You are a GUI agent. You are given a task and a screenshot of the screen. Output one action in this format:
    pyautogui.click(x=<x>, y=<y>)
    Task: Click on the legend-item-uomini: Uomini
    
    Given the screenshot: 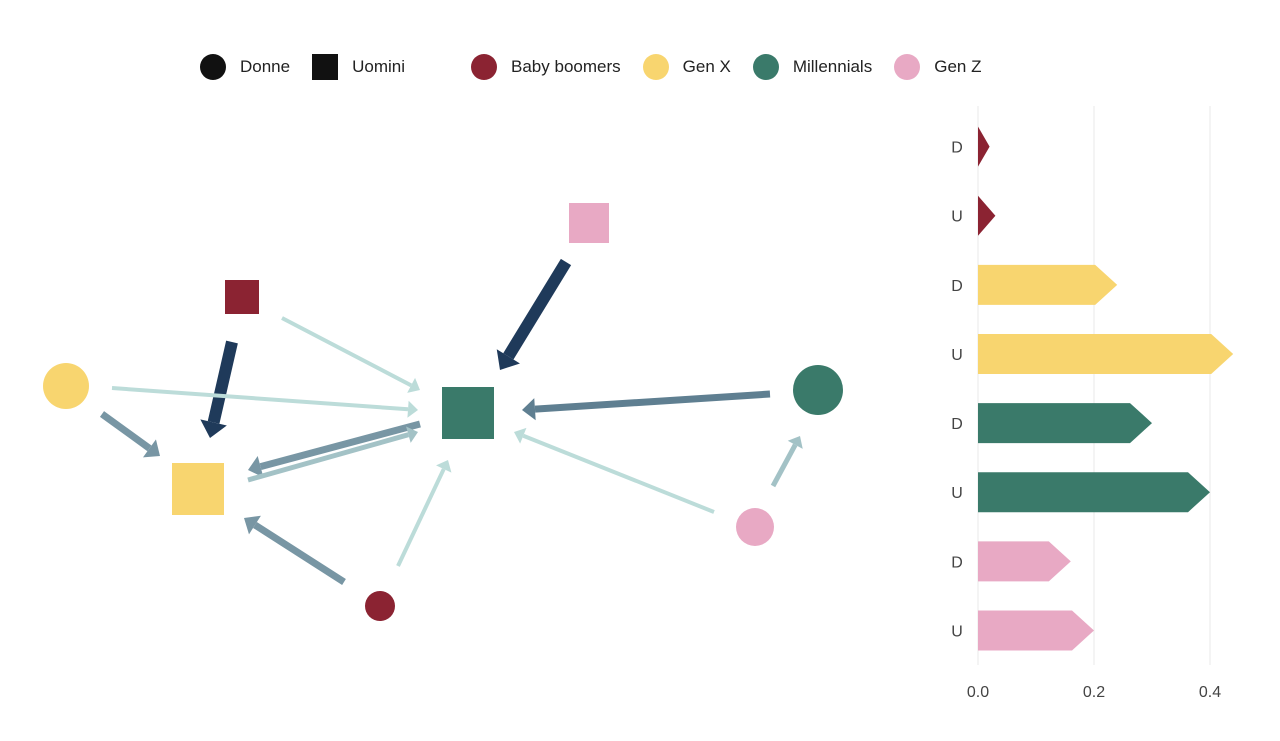 What is the action you would take?
    pyautogui.click(x=358, y=67)
    